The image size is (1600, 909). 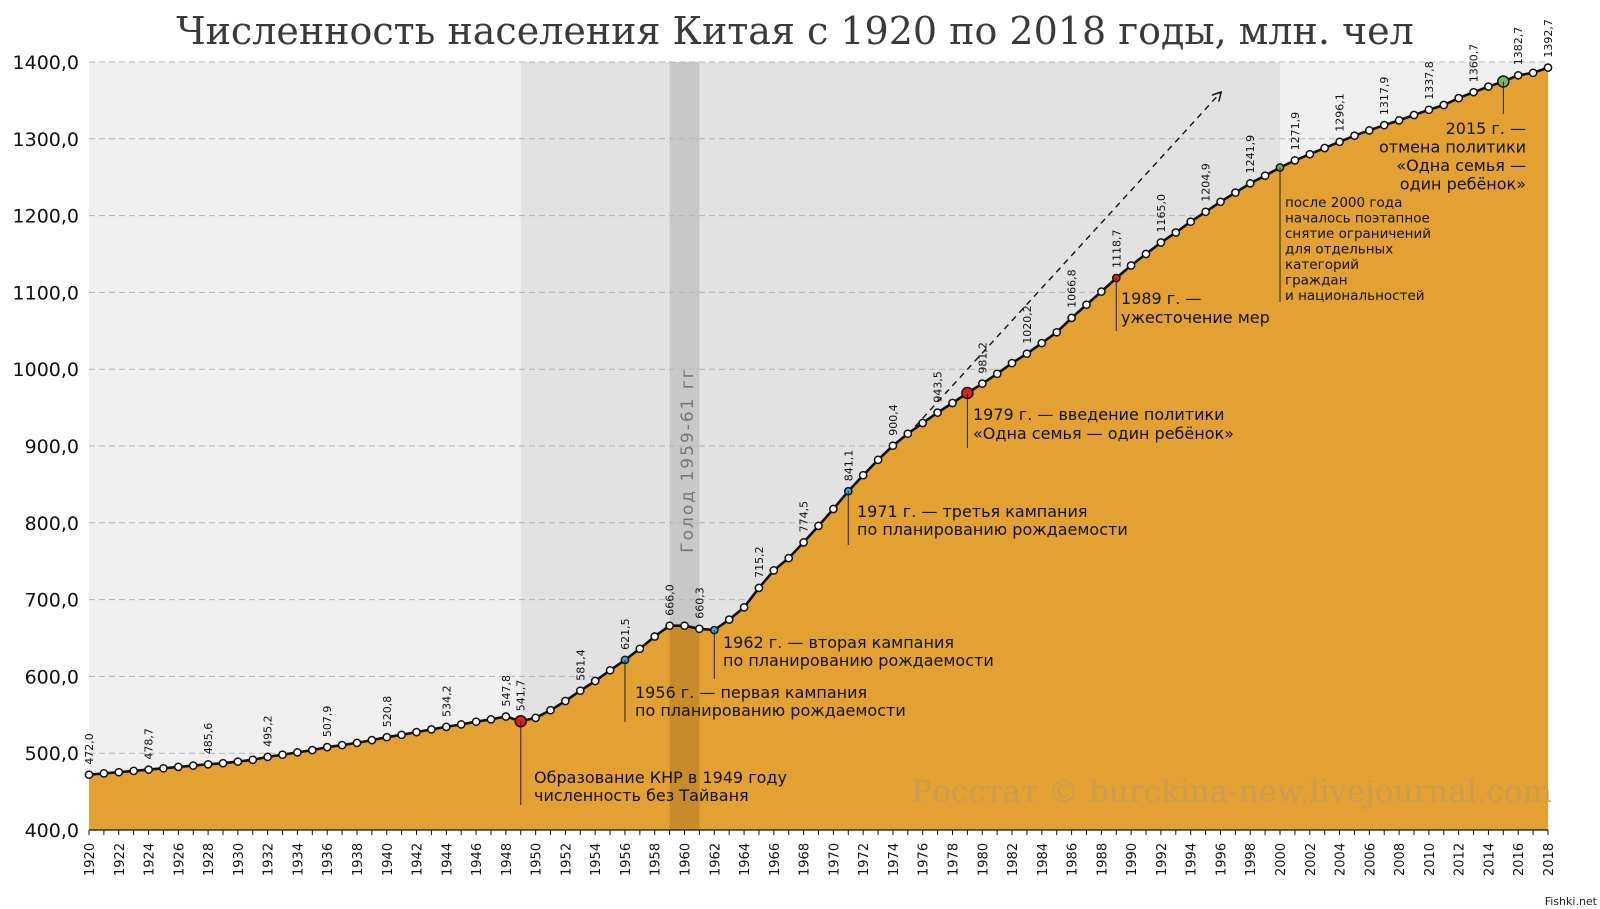 I want to click on x-tick-2016: 2016, so click(x=1519, y=859).